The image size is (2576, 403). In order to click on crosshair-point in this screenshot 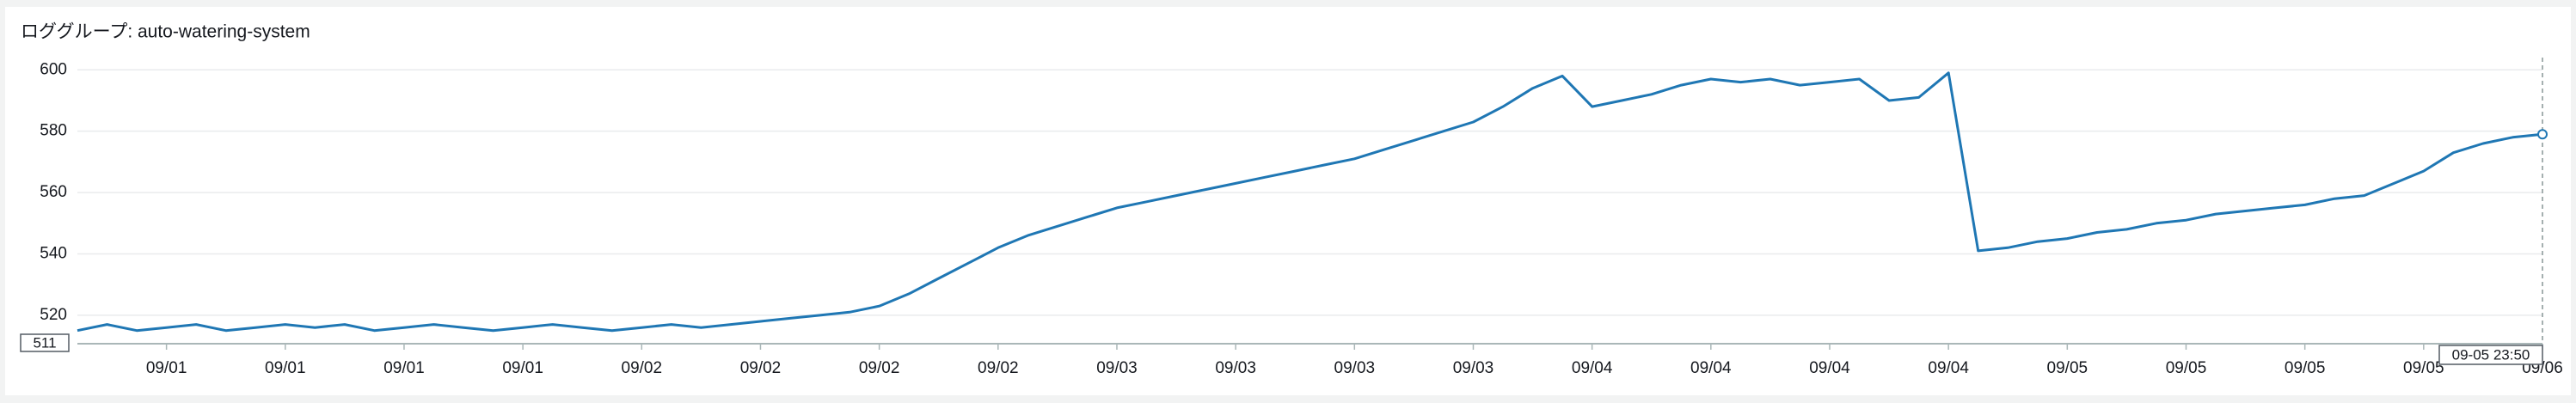, I will do `click(2542, 134)`.